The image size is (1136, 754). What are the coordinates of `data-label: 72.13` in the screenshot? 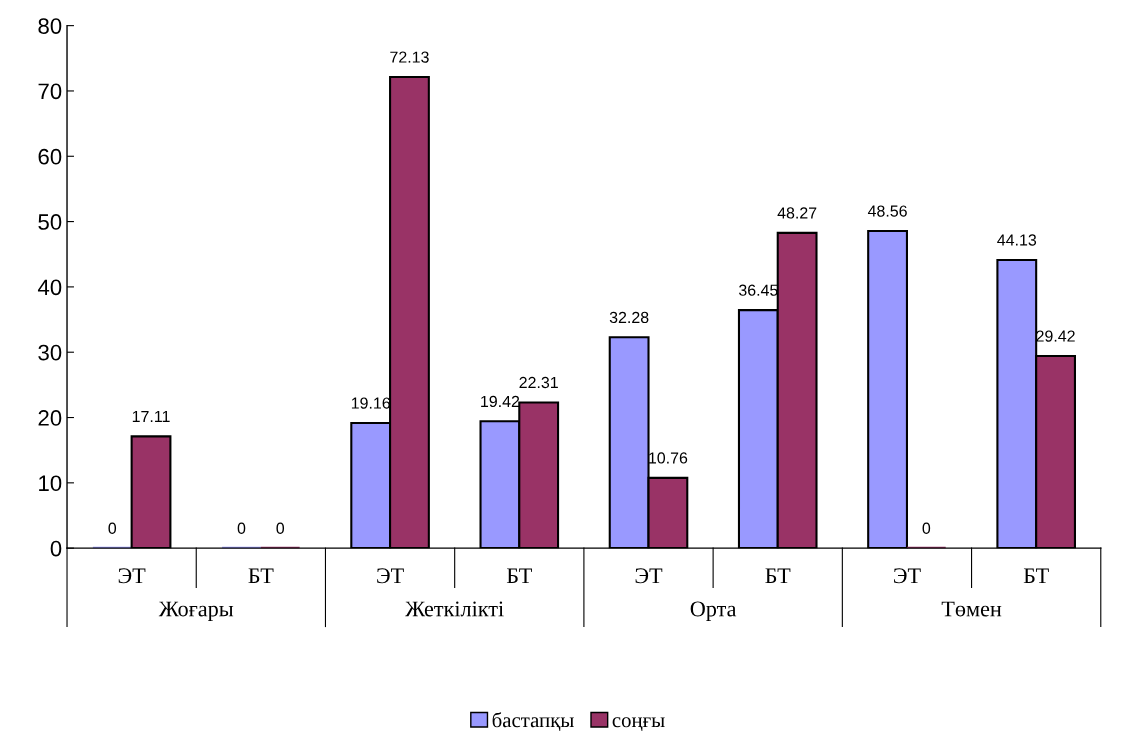 It's located at (409, 57).